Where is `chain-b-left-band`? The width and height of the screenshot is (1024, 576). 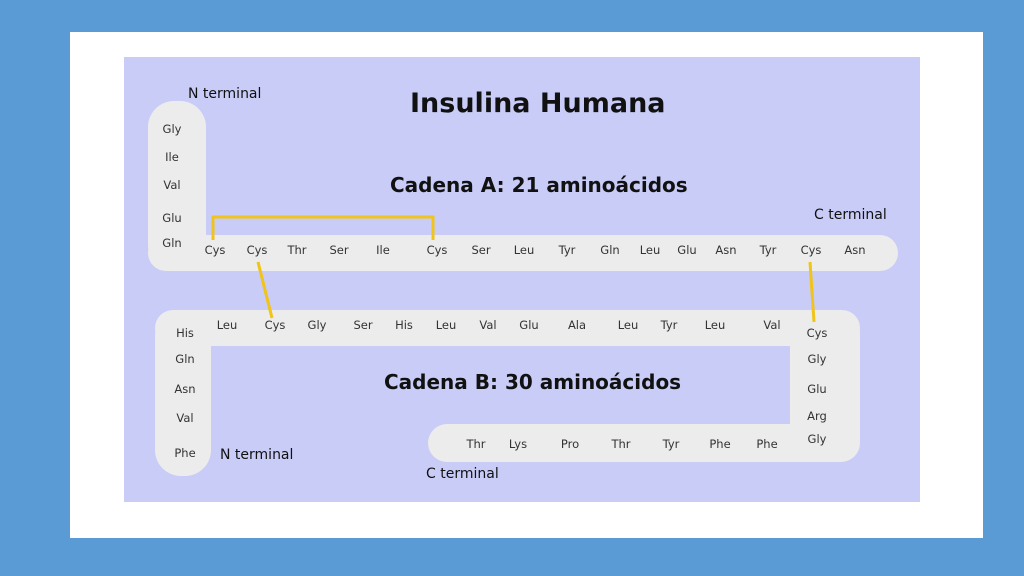
chain-b-left-band is located at coordinates (183, 393).